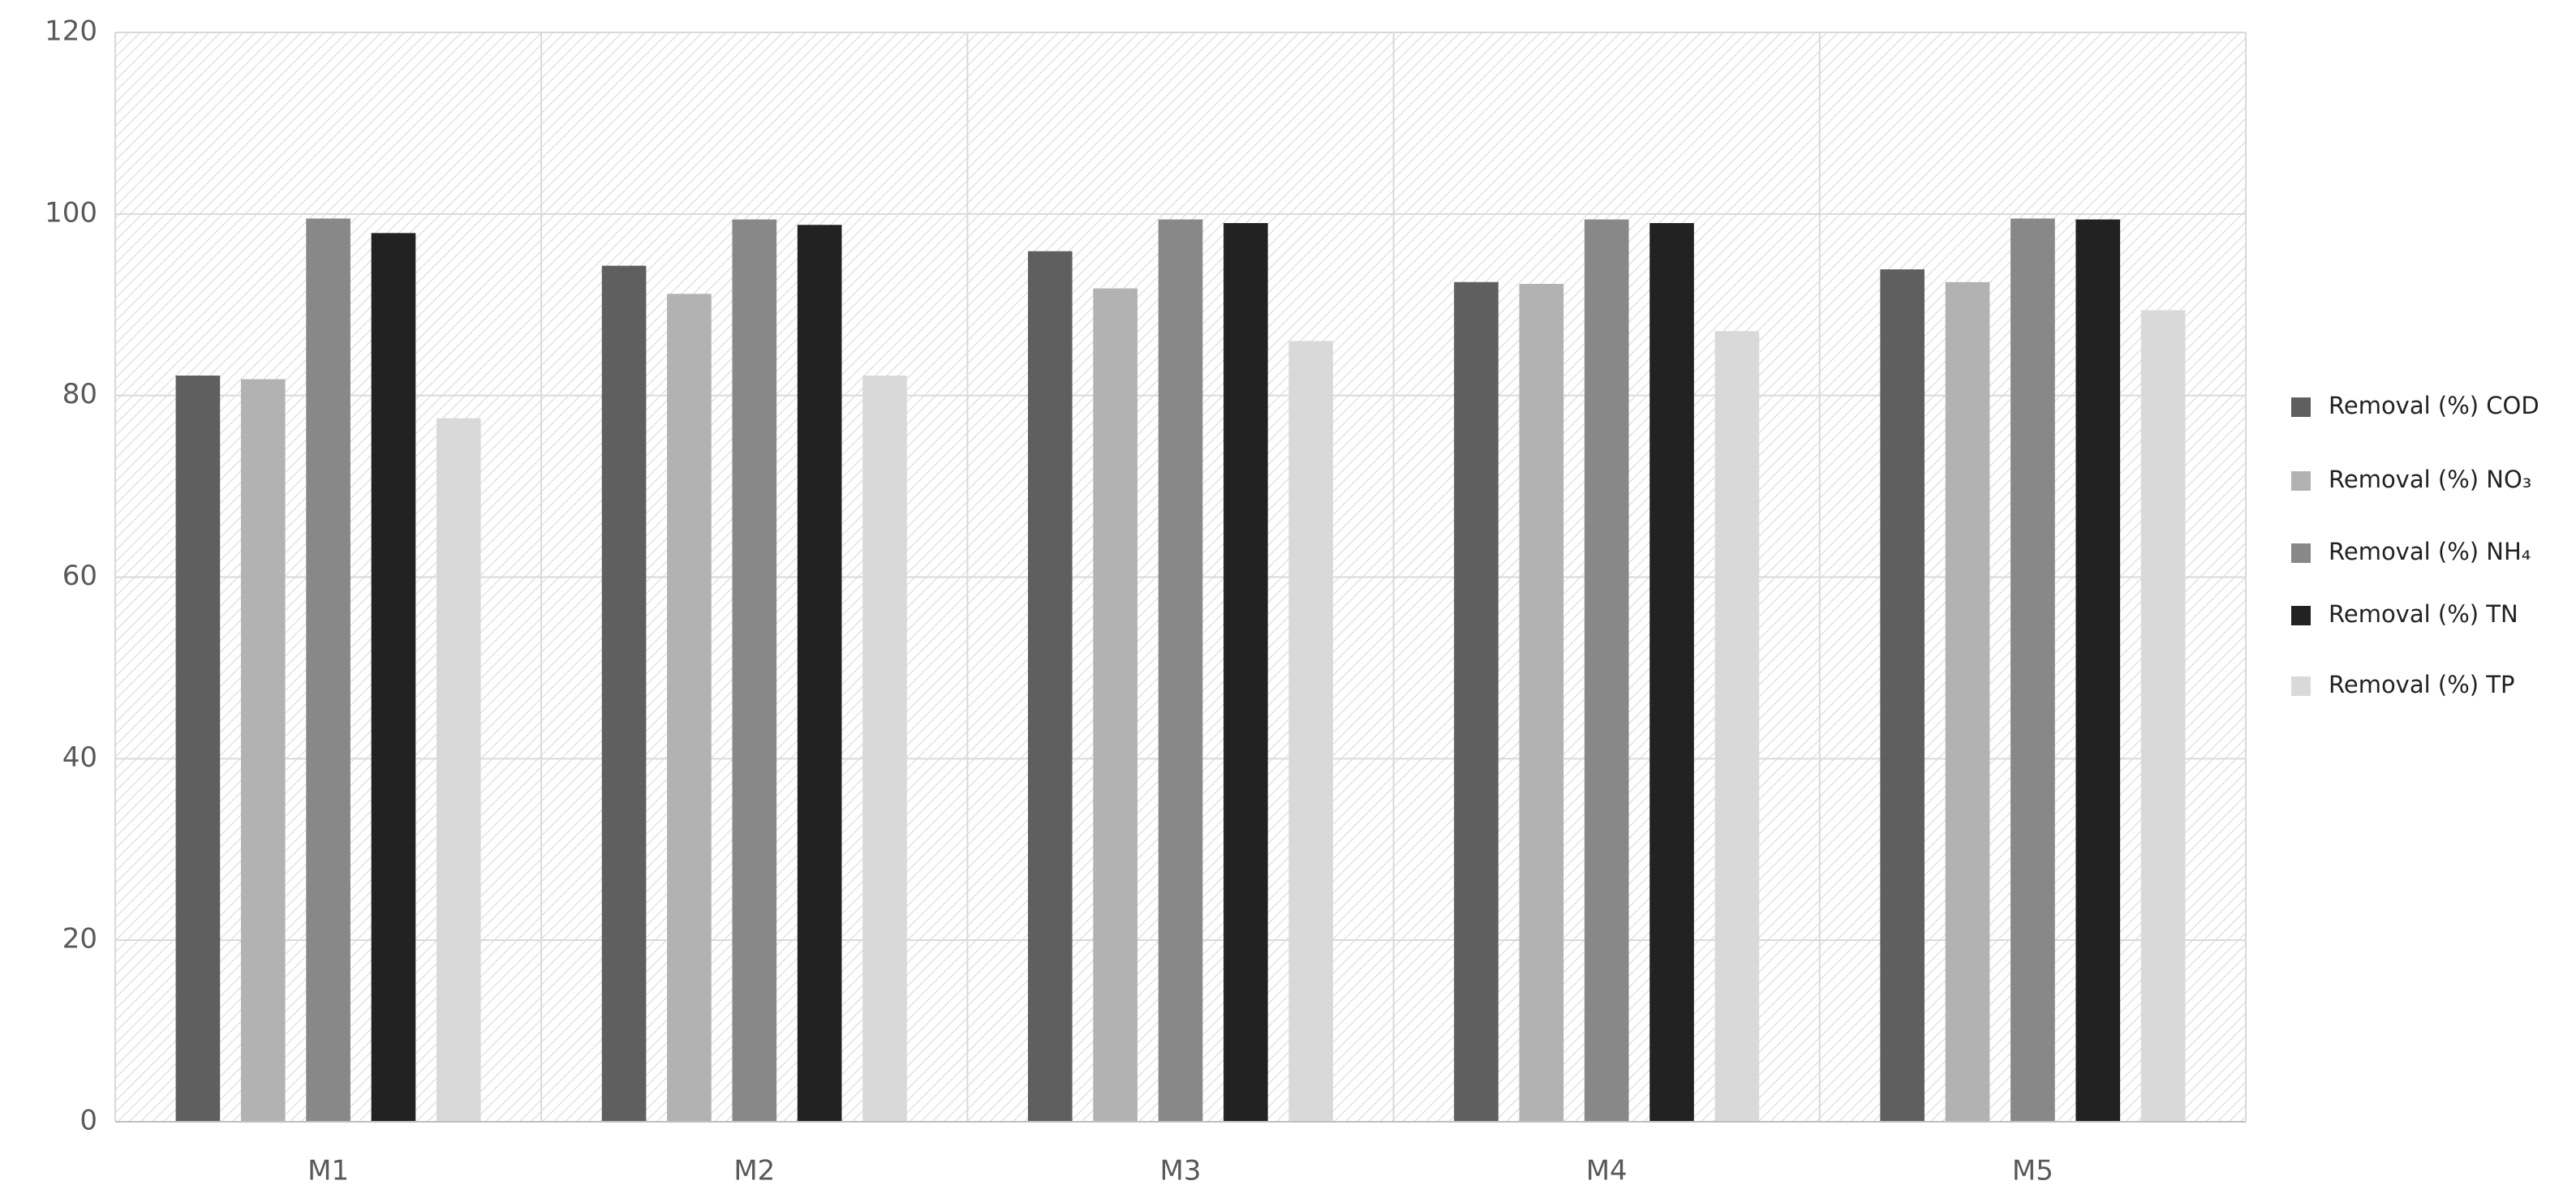  I want to click on y-tick-label: 40, so click(79, 757).